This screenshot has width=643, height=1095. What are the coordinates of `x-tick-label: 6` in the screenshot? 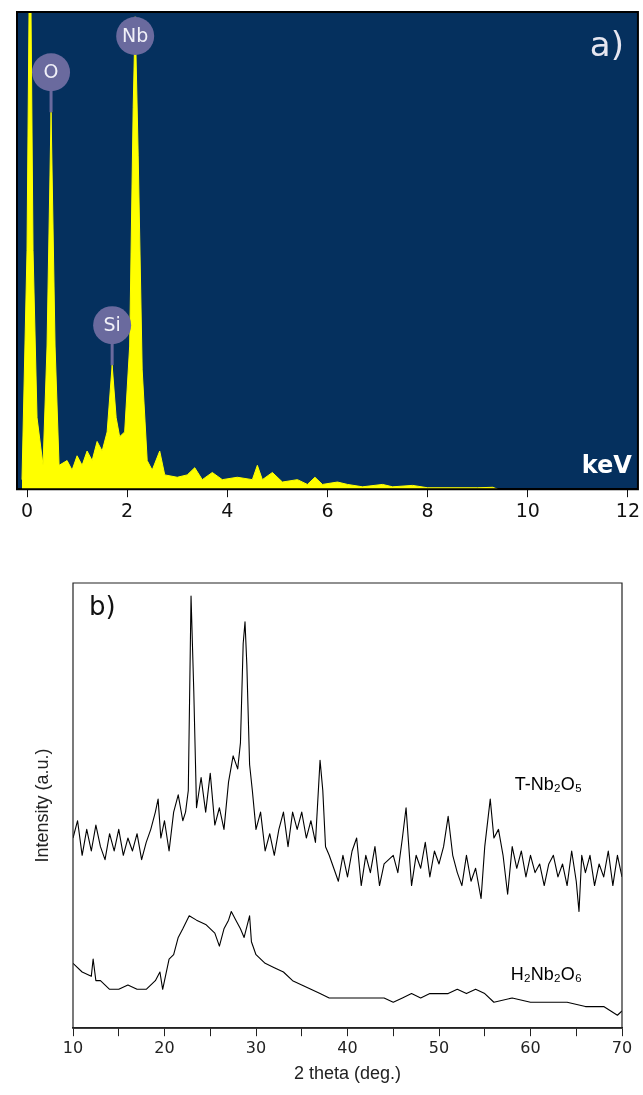 It's located at (327, 509).